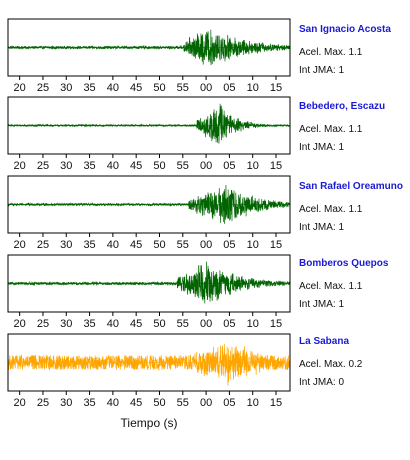 The image size is (410, 460). What do you see at coordinates (324, 341) in the screenshot?
I see `station-name: La Sabana` at bounding box center [324, 341].